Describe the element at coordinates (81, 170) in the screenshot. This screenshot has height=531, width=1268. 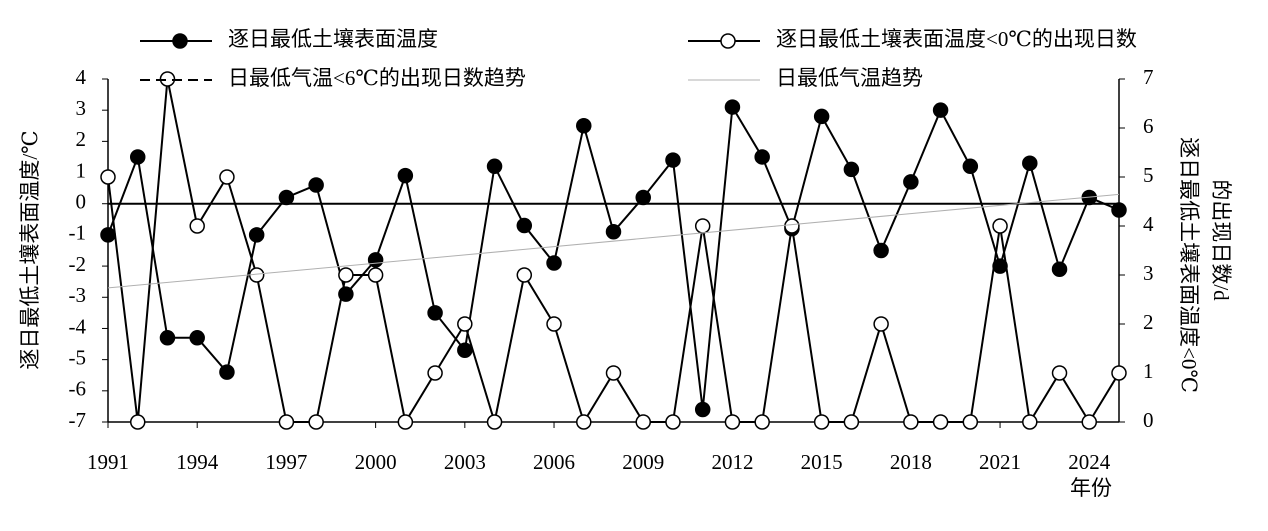
I see `y-tick-label: 1` at that location.